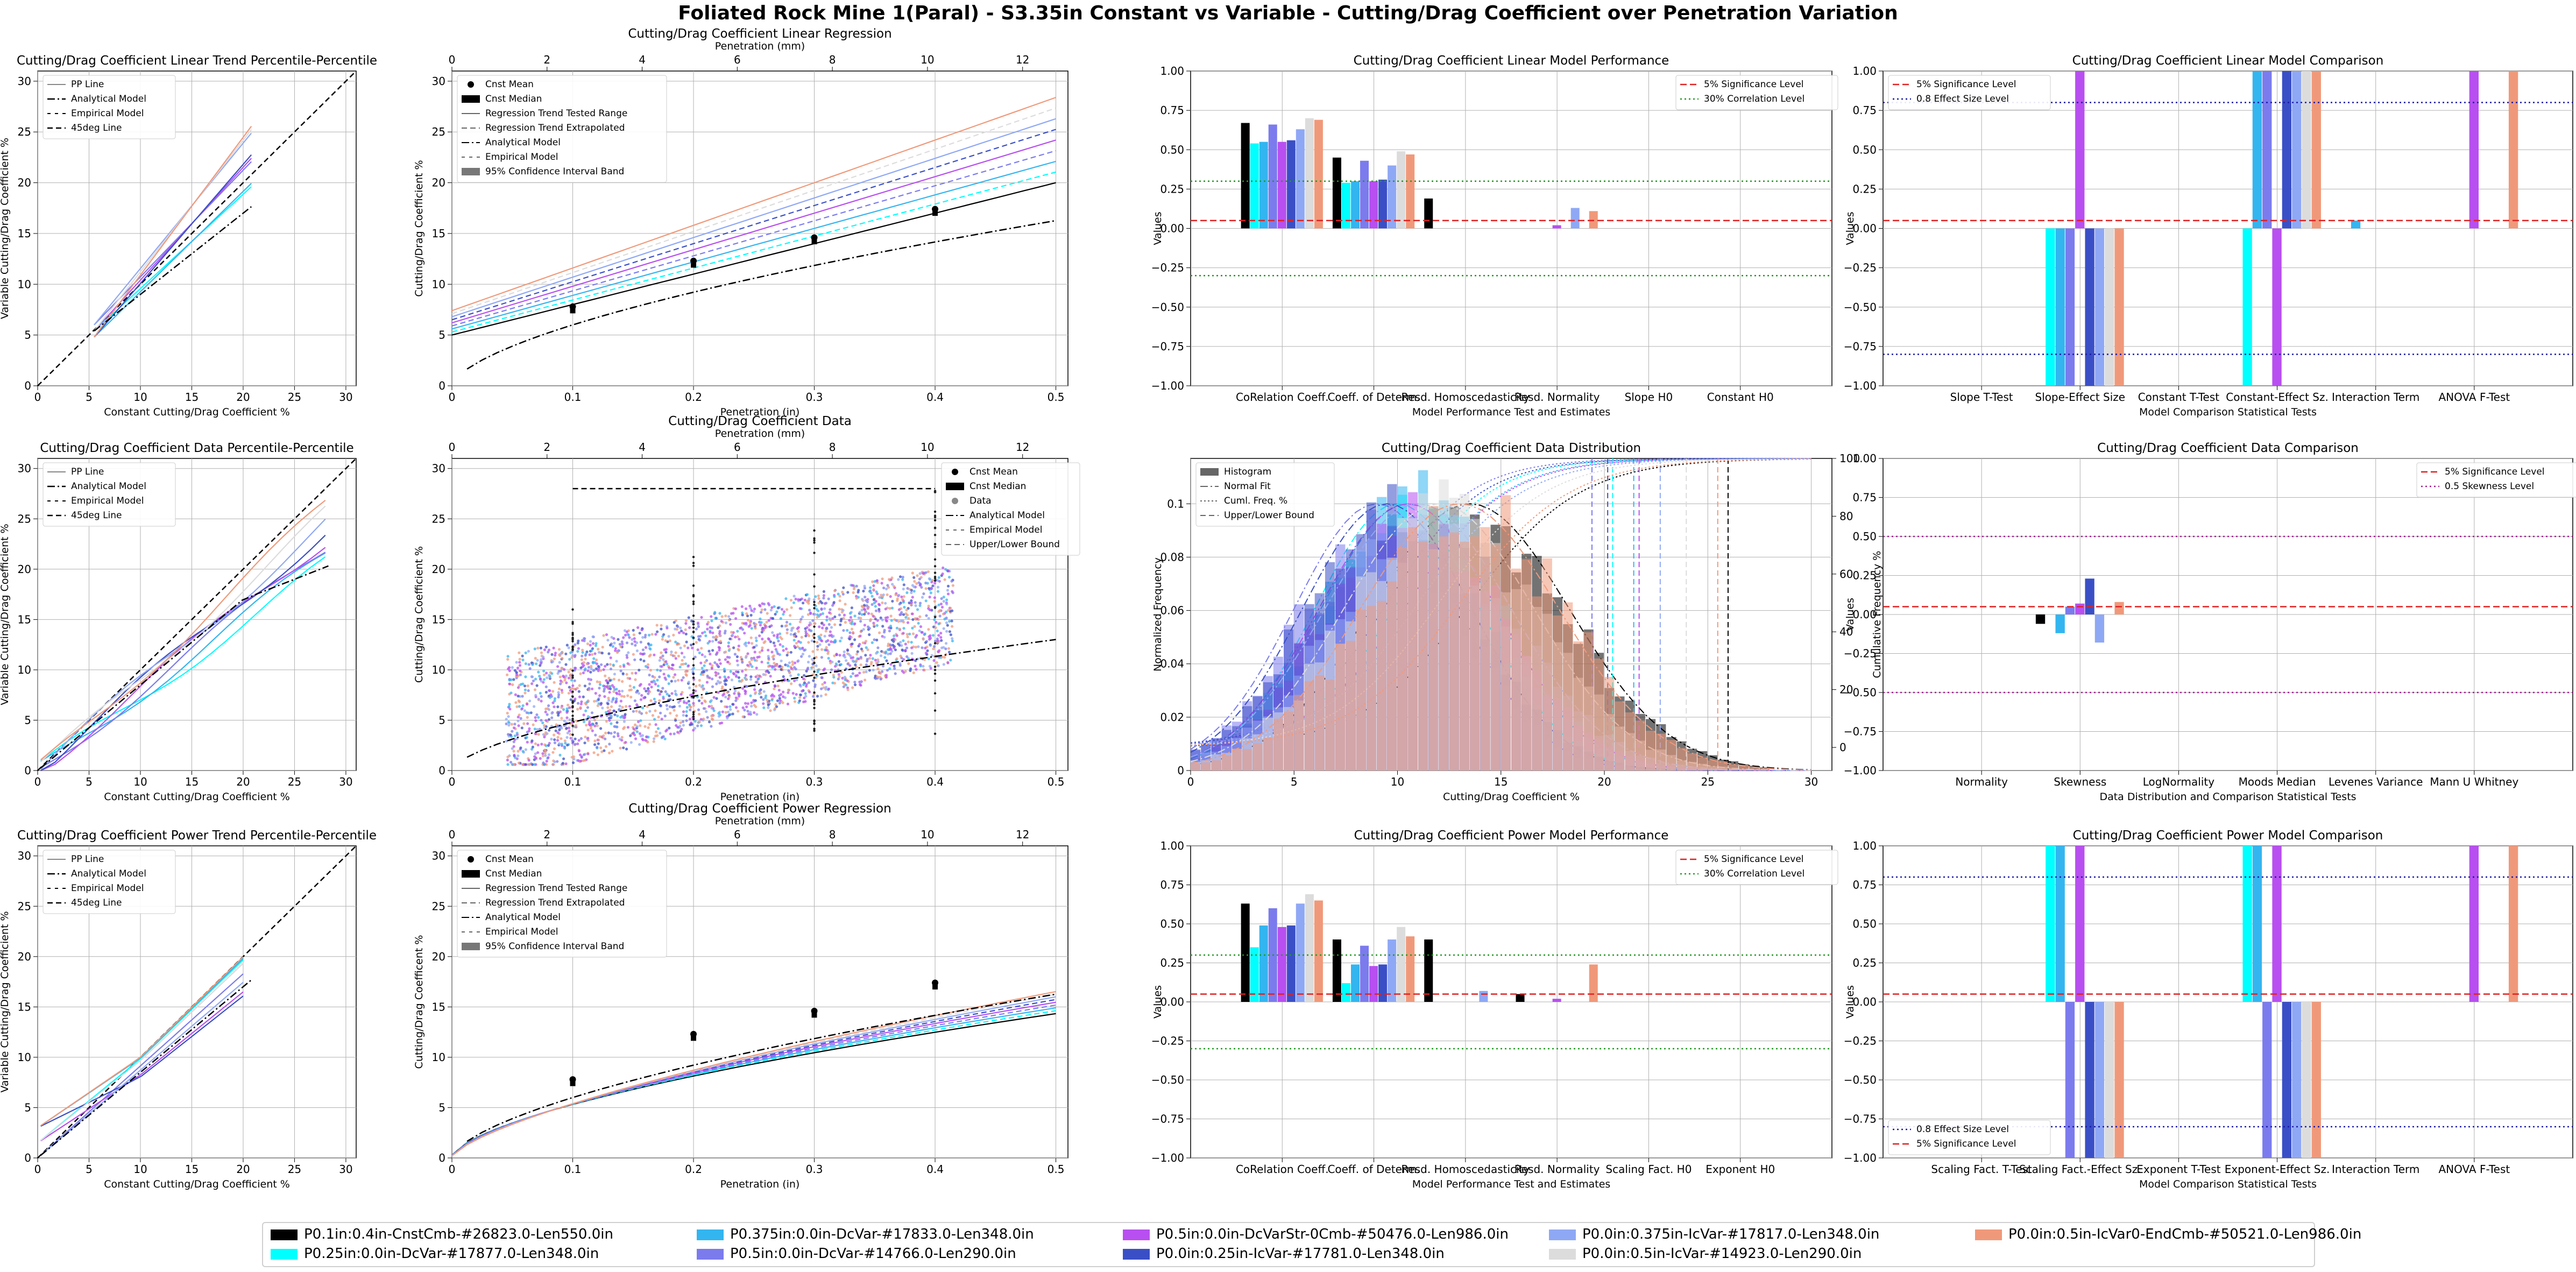 The image size is (2576, 1272). I want to click on tick-label-y: 30, so click(24, 856).